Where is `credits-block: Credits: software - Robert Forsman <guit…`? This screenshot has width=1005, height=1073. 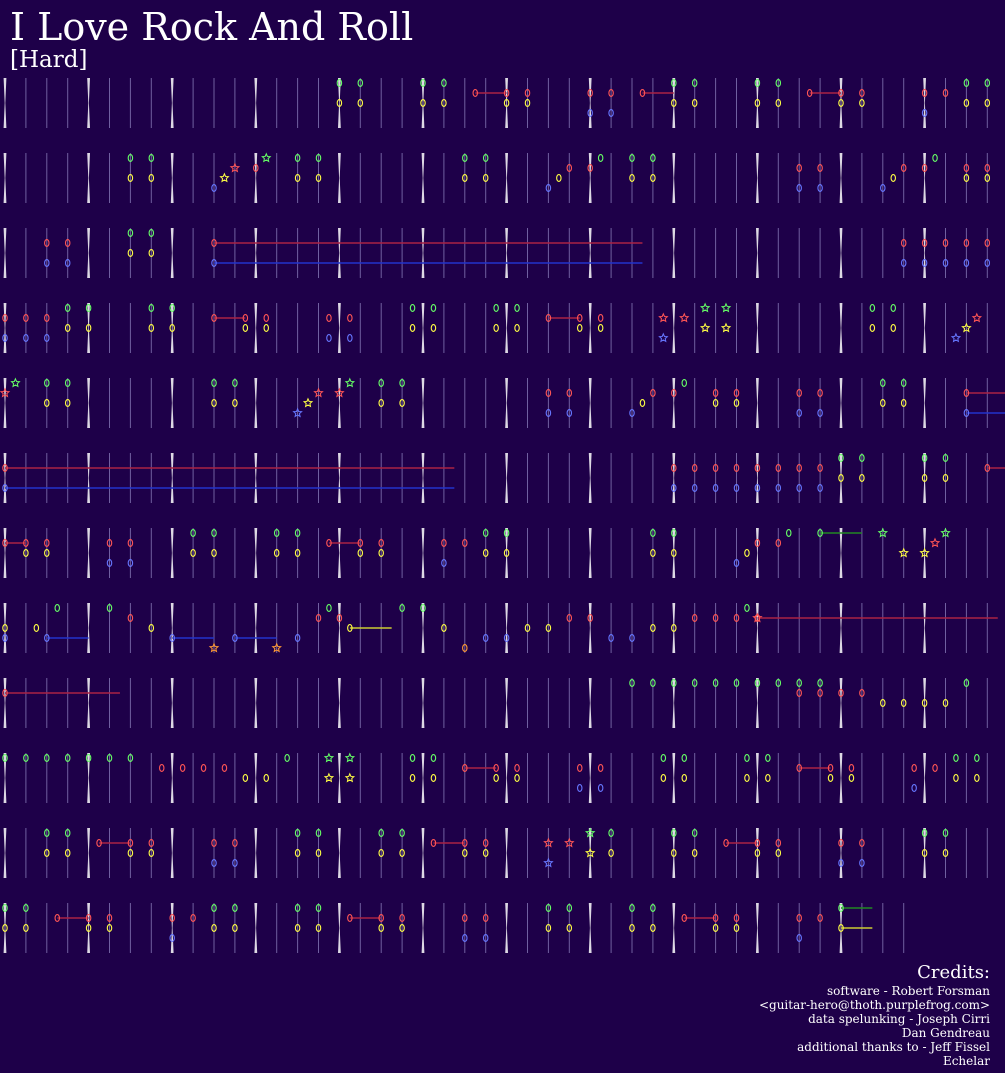 credits-block: Credits: software - Robert Forsman <guit… is located at coordinates (874, 1015).